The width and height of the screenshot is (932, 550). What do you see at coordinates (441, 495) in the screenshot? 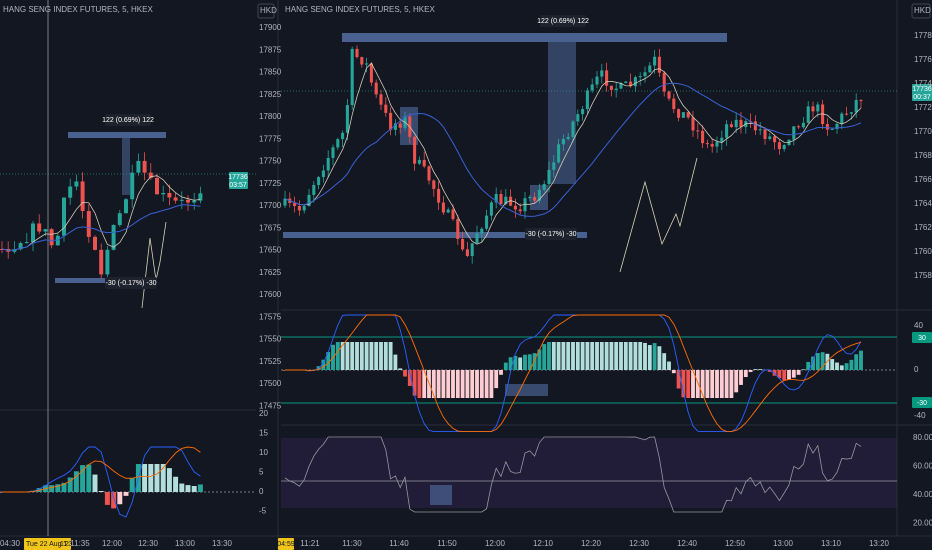
I see `highlight-box` at bounding box center [441, 495].